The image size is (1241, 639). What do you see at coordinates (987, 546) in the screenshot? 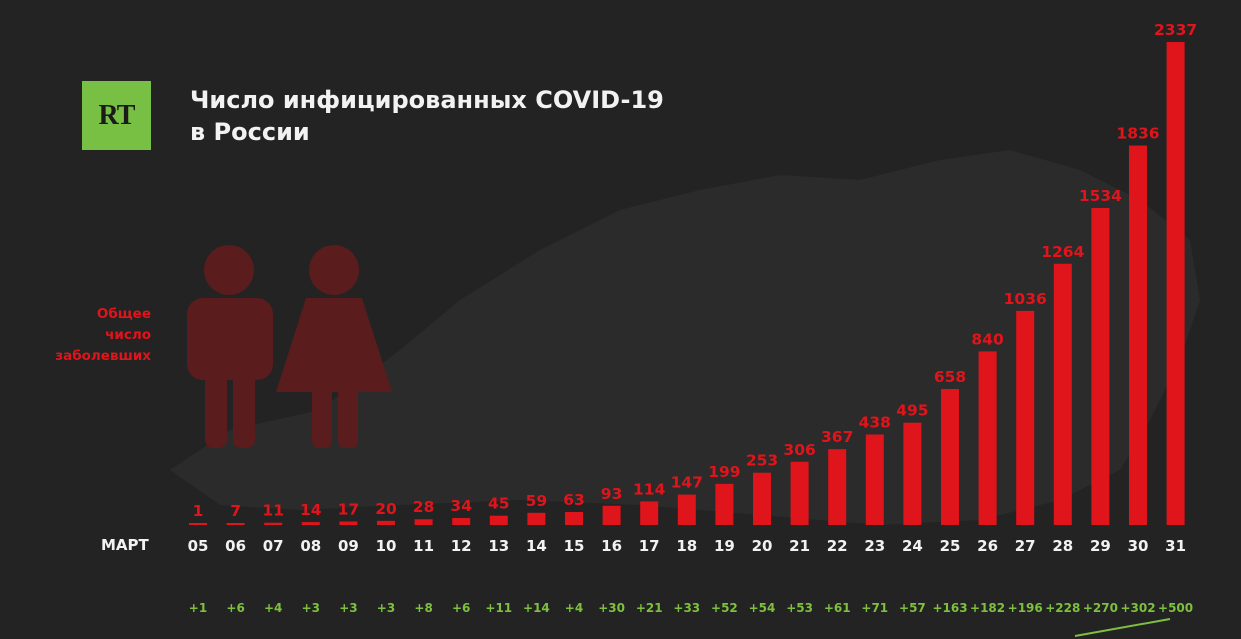
I see `x-tick-label: 26` at bounding box center [987, 546].